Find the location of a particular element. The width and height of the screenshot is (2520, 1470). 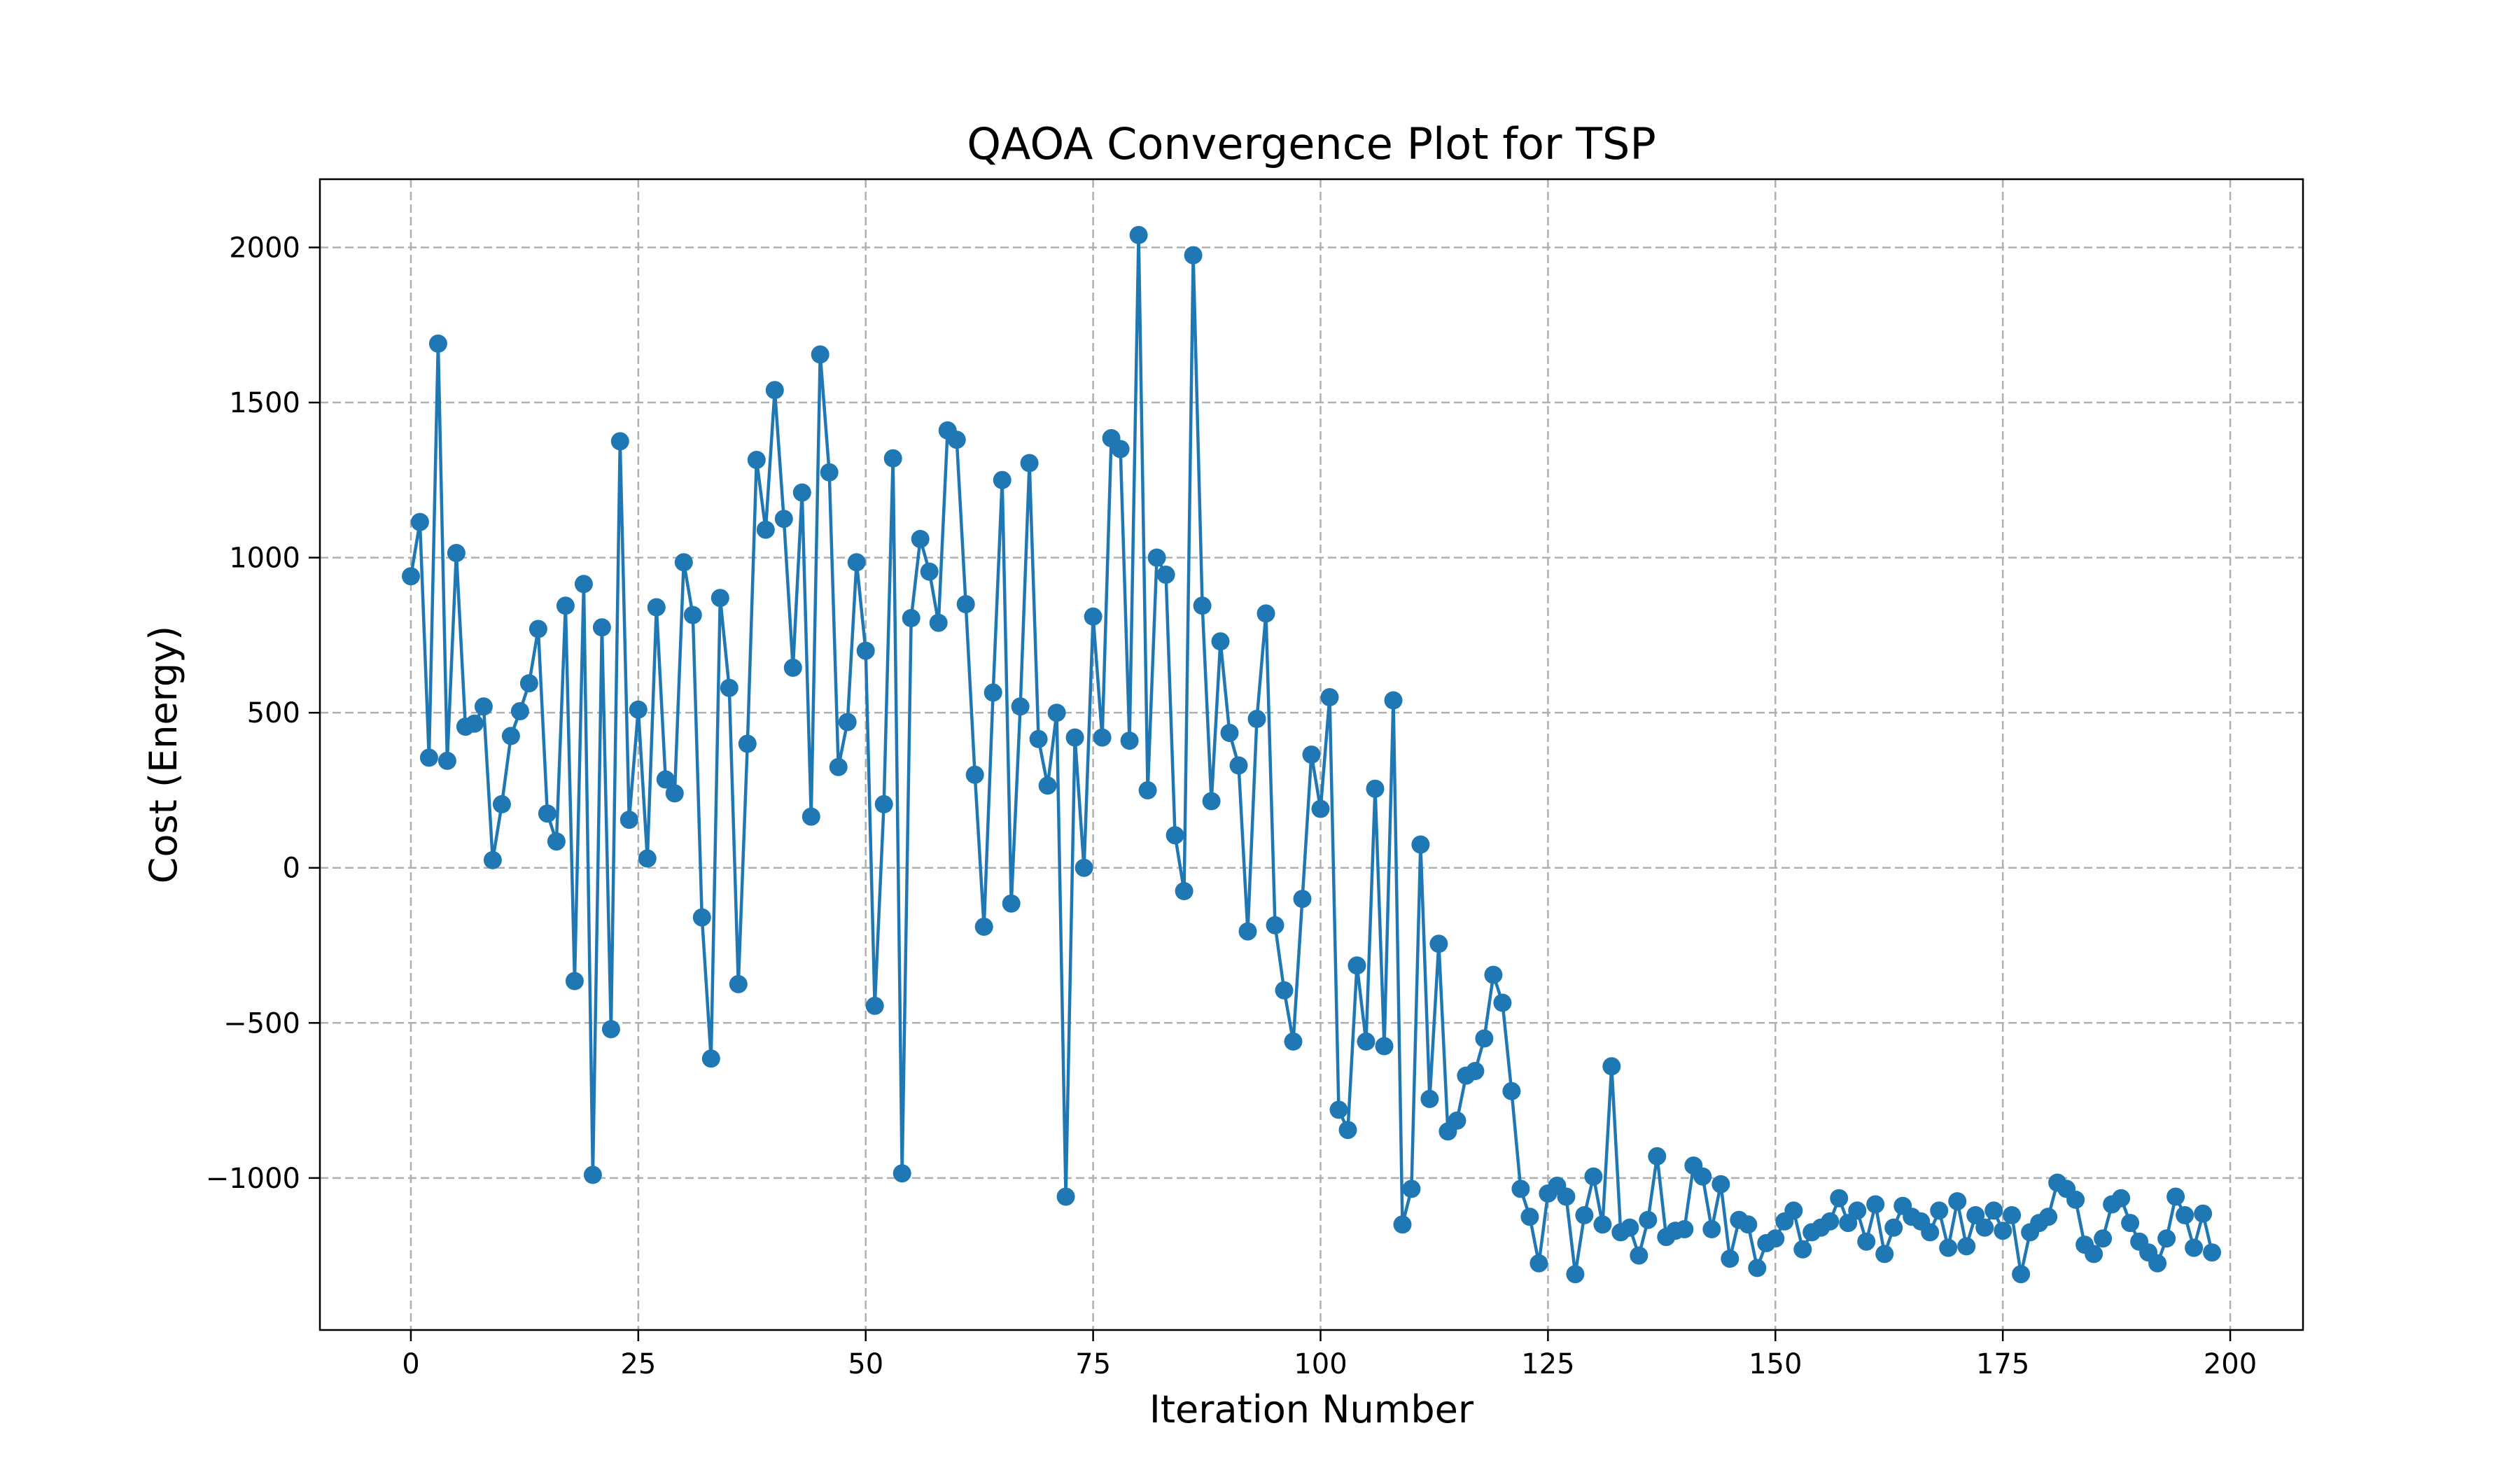

y-tick-label: 2000 is located at coordinates (264, 248).